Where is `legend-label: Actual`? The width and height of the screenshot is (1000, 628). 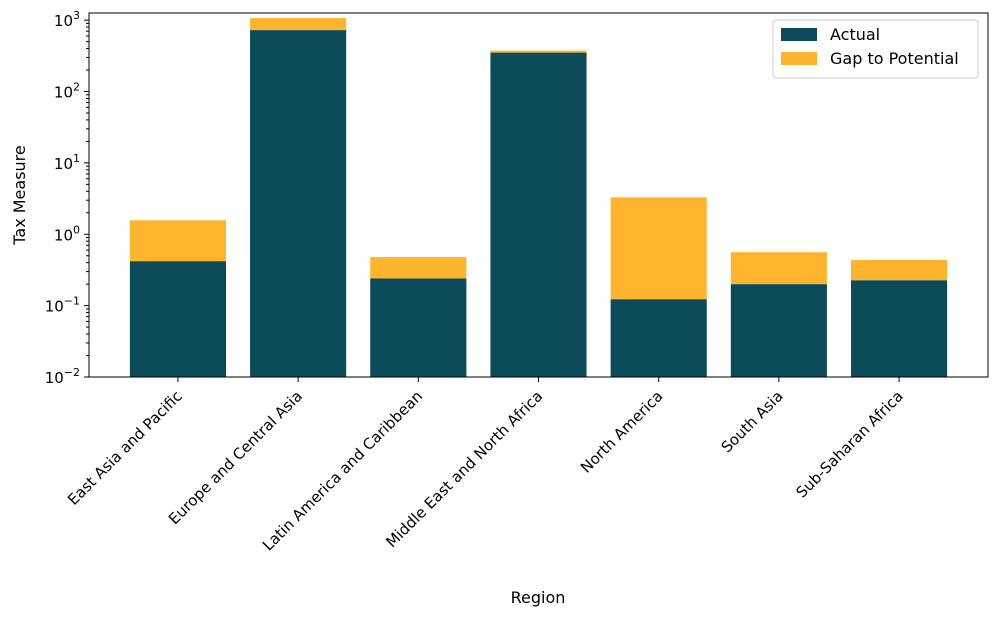 legend-label: Actual is located at coordinates (855, 34).